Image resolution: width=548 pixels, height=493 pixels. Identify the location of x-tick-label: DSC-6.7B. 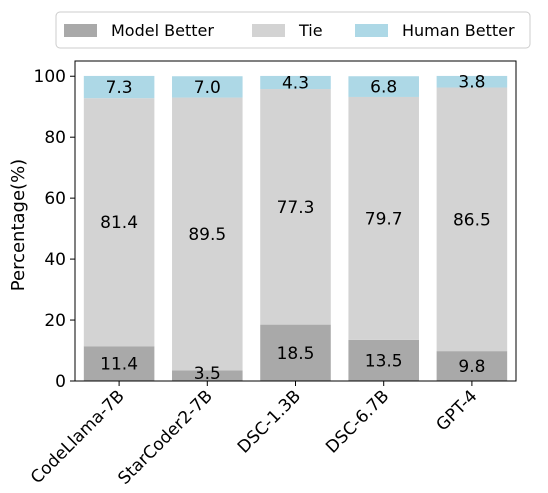
(357, 421).